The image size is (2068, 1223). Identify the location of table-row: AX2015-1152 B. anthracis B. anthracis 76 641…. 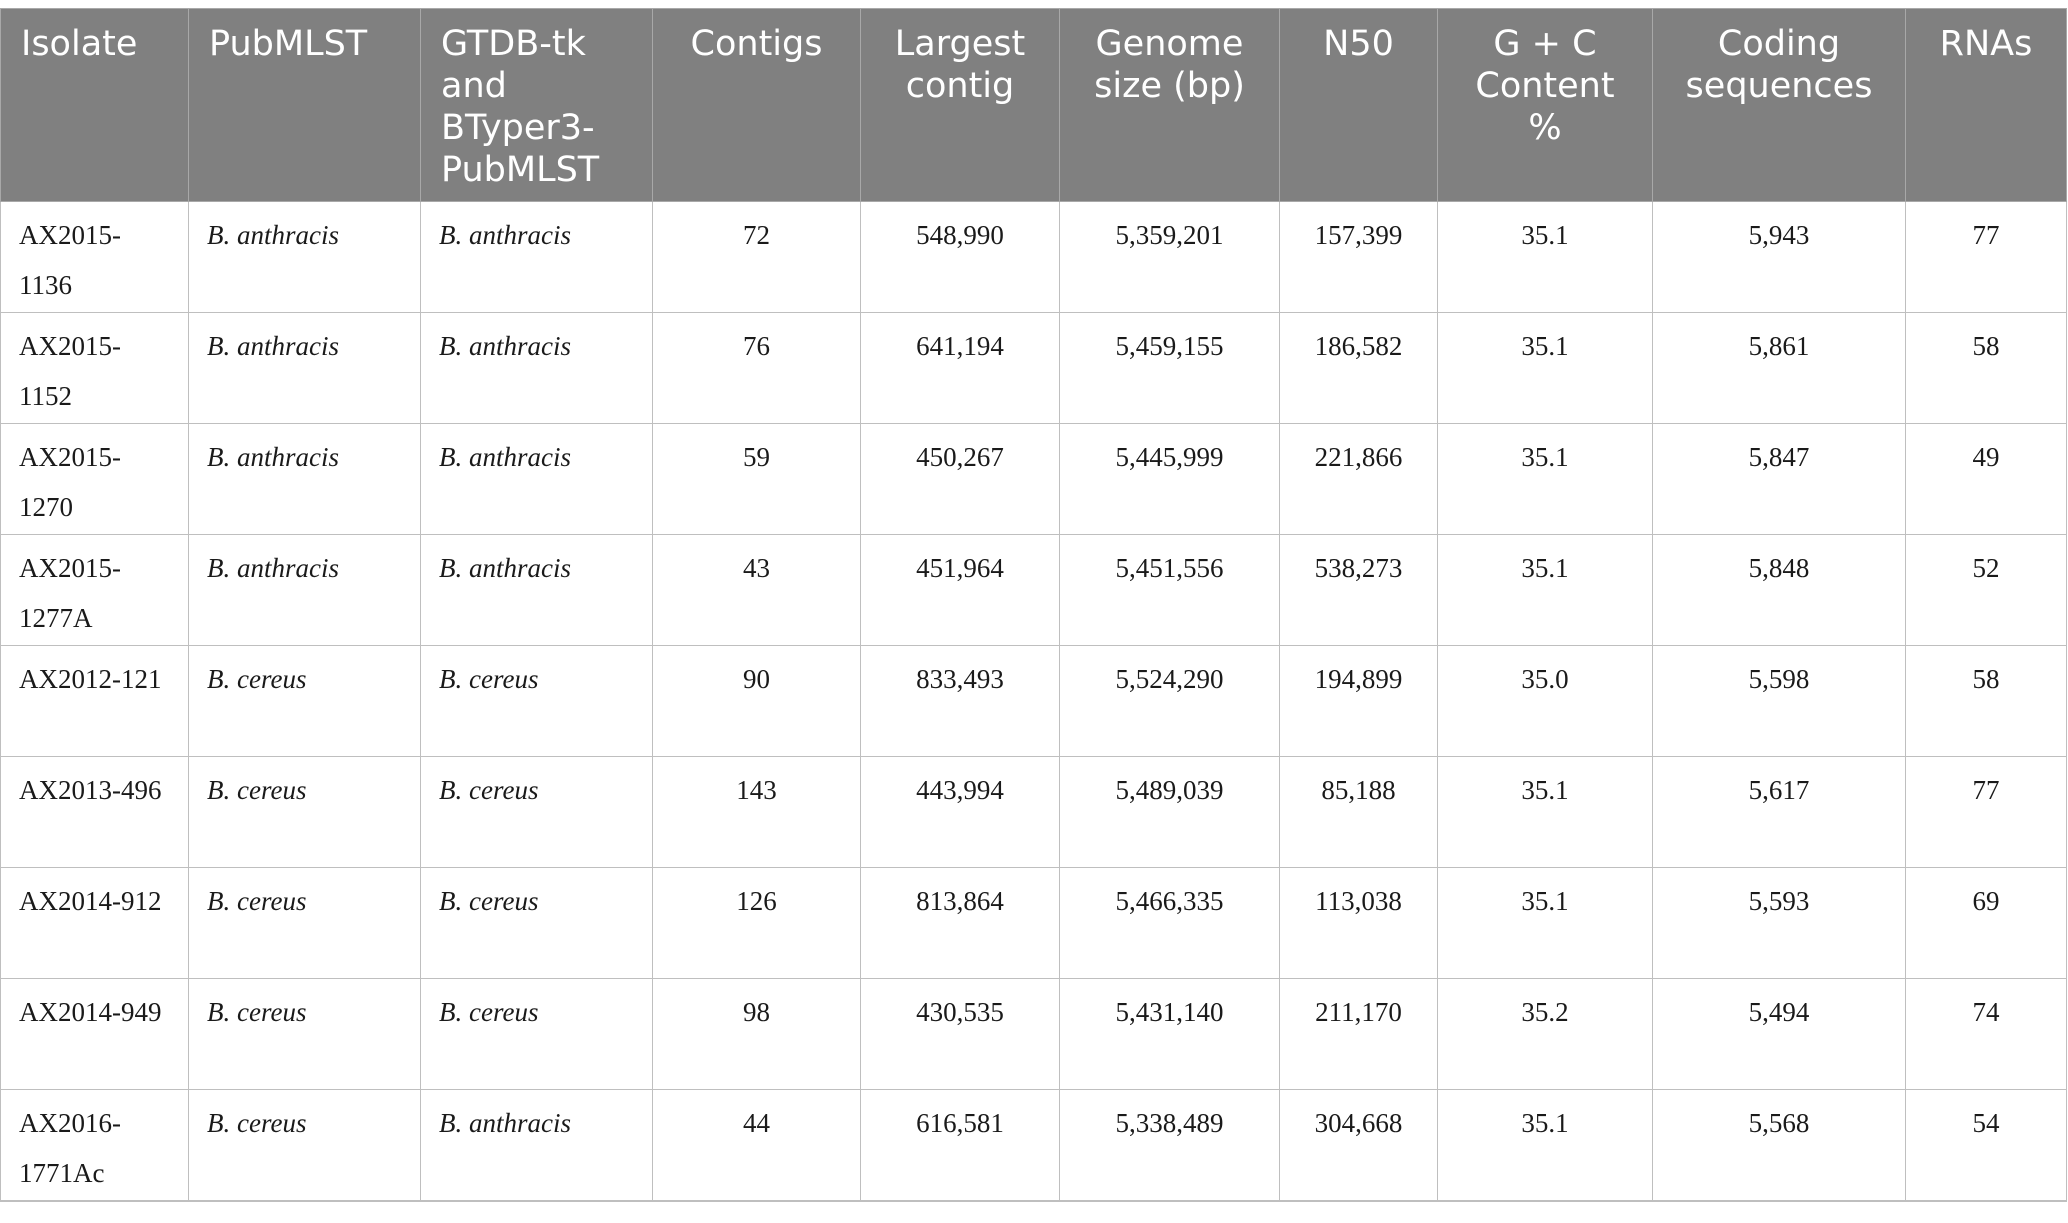
(1033, 368).